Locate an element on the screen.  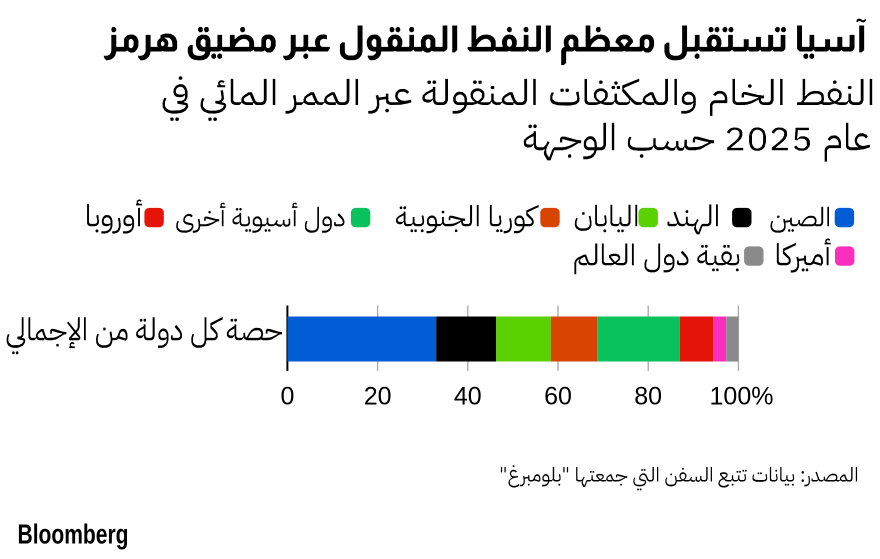
svg-text: Bloomberg is located at coordinates (73, 533).